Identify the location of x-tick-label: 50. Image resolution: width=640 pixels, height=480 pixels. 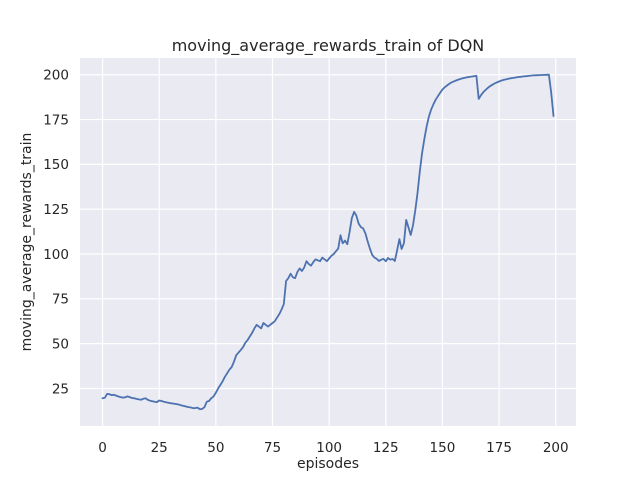
(215, 448).